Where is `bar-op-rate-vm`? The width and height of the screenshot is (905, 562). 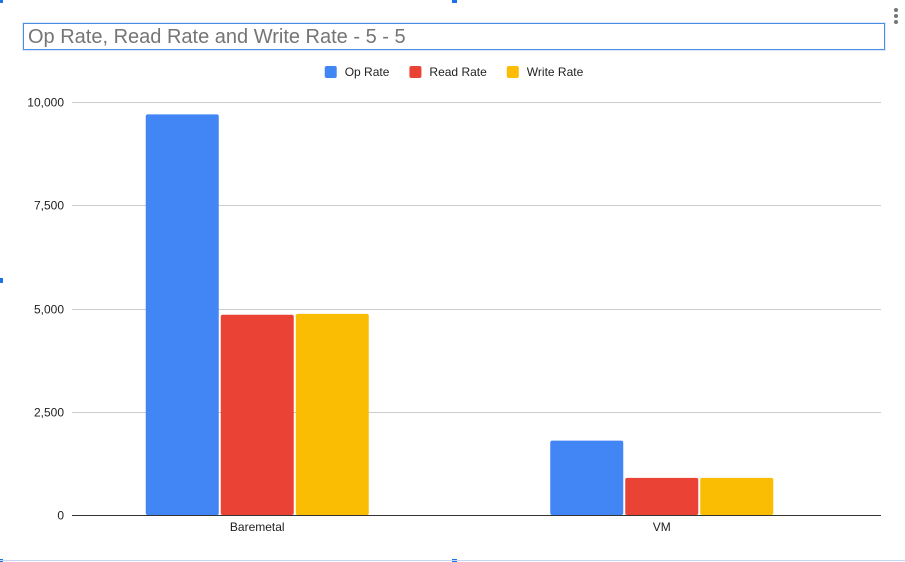 bar-op-rate-vm is located at coordinates (587, 477).